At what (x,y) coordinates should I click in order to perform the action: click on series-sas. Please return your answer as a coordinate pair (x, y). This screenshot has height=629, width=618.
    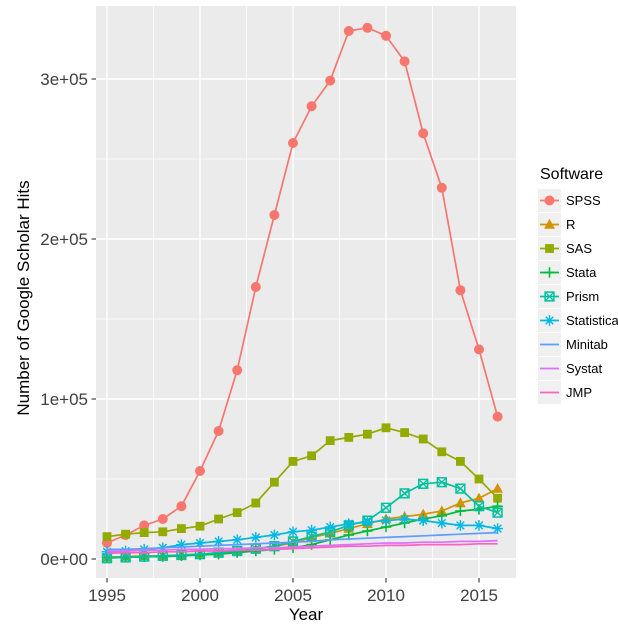
    Looking at the image, I should click on (302, 482).